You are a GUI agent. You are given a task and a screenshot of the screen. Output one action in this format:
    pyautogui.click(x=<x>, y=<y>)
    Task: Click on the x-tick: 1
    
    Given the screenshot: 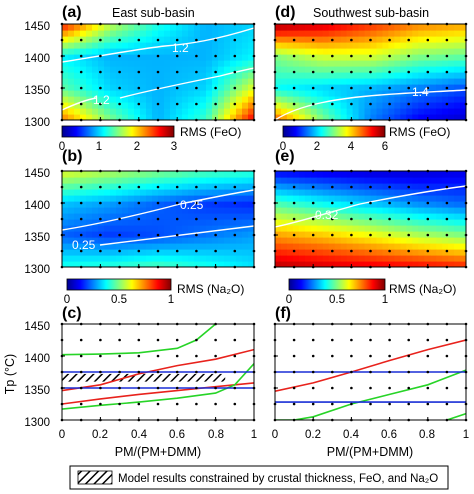 What is the action you would take?
    pyautogui.click(x=254, y=435)
    